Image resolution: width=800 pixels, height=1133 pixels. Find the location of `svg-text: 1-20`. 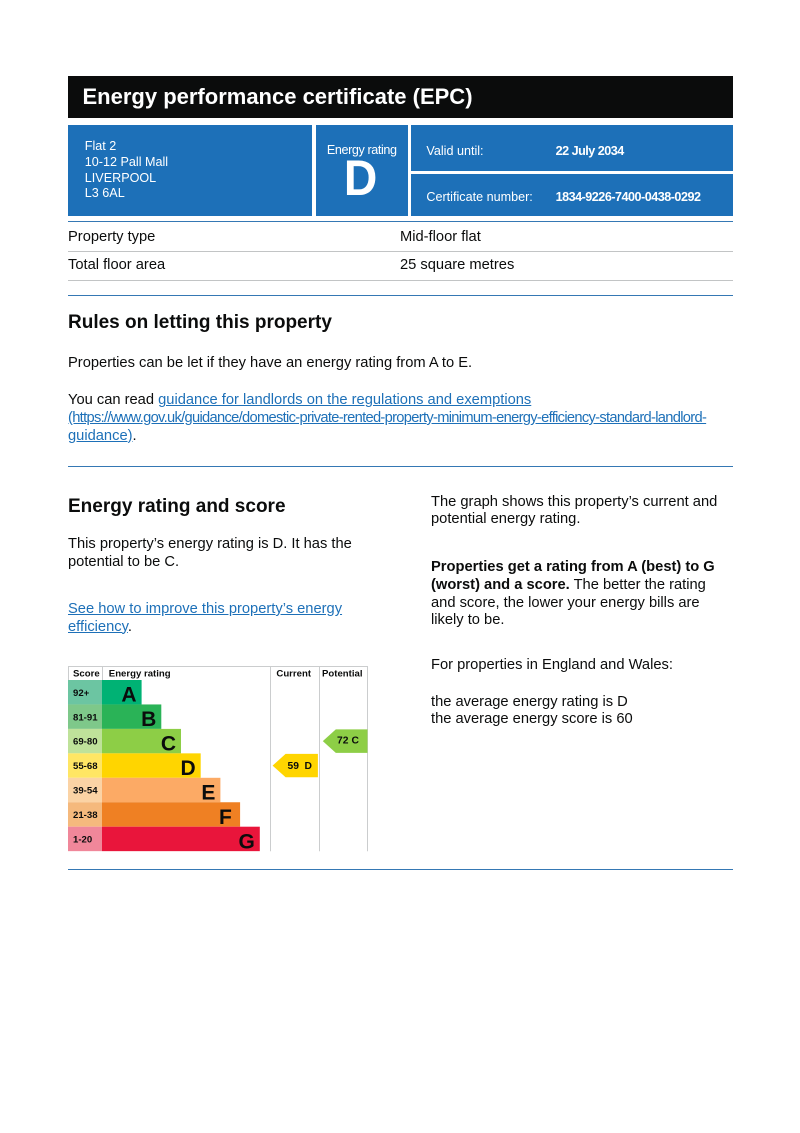

svg-text: 1-20 is located at coordinates (82, 840).